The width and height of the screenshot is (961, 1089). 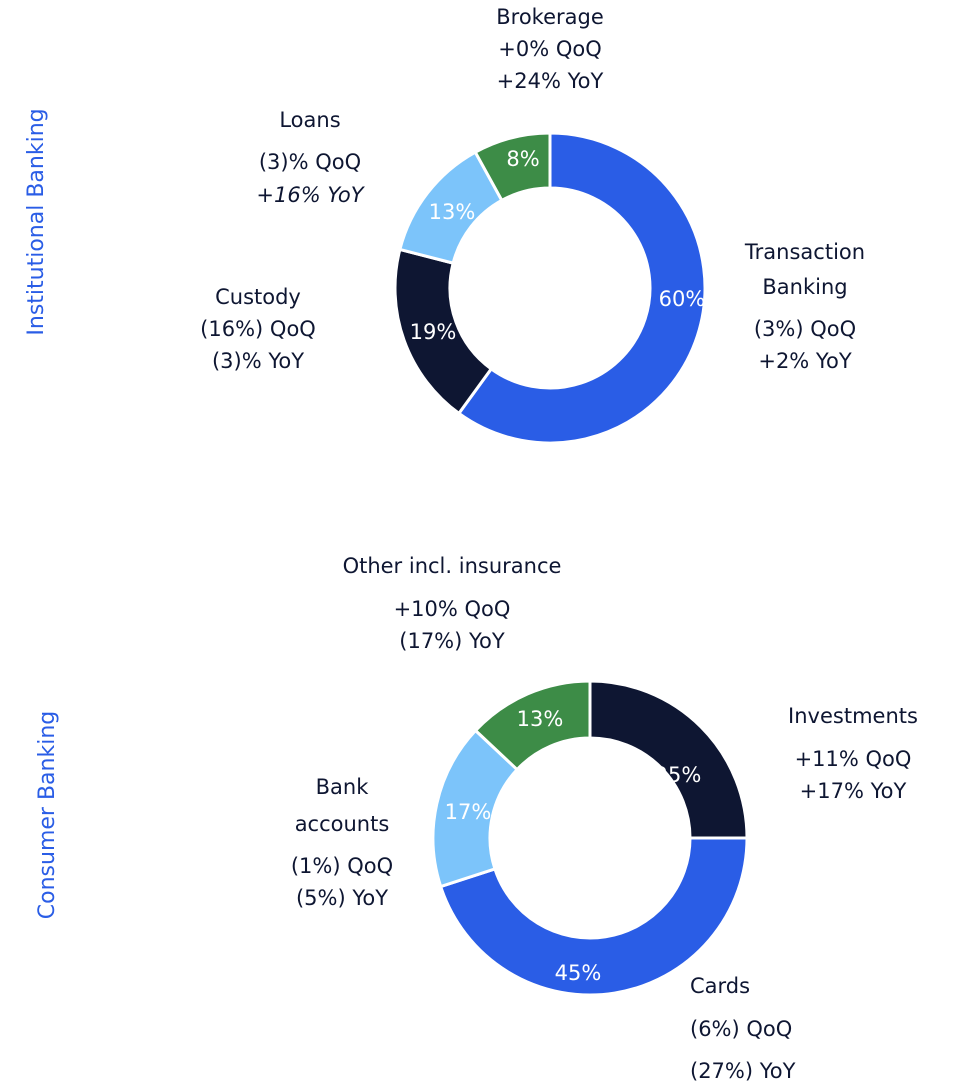 I want to click on category-label: Investments, so click(x=853, y=716).